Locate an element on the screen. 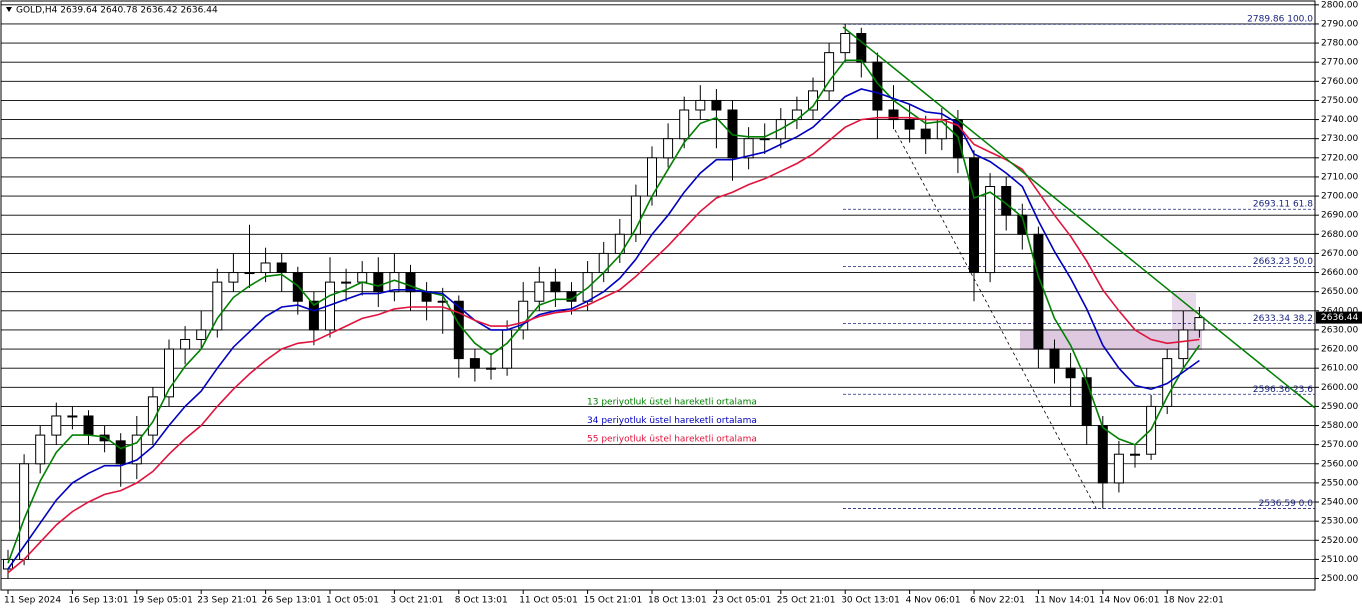  fib-label: 2693.11 61.8 is located at coordinates (1283, 205).